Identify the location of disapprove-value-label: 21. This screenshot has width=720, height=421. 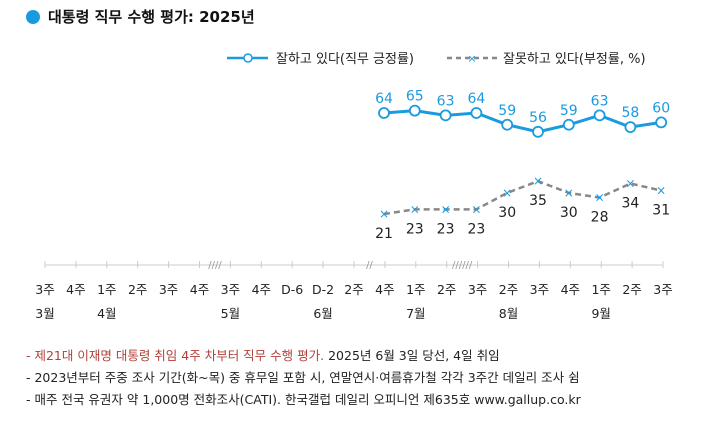
(384, 234).